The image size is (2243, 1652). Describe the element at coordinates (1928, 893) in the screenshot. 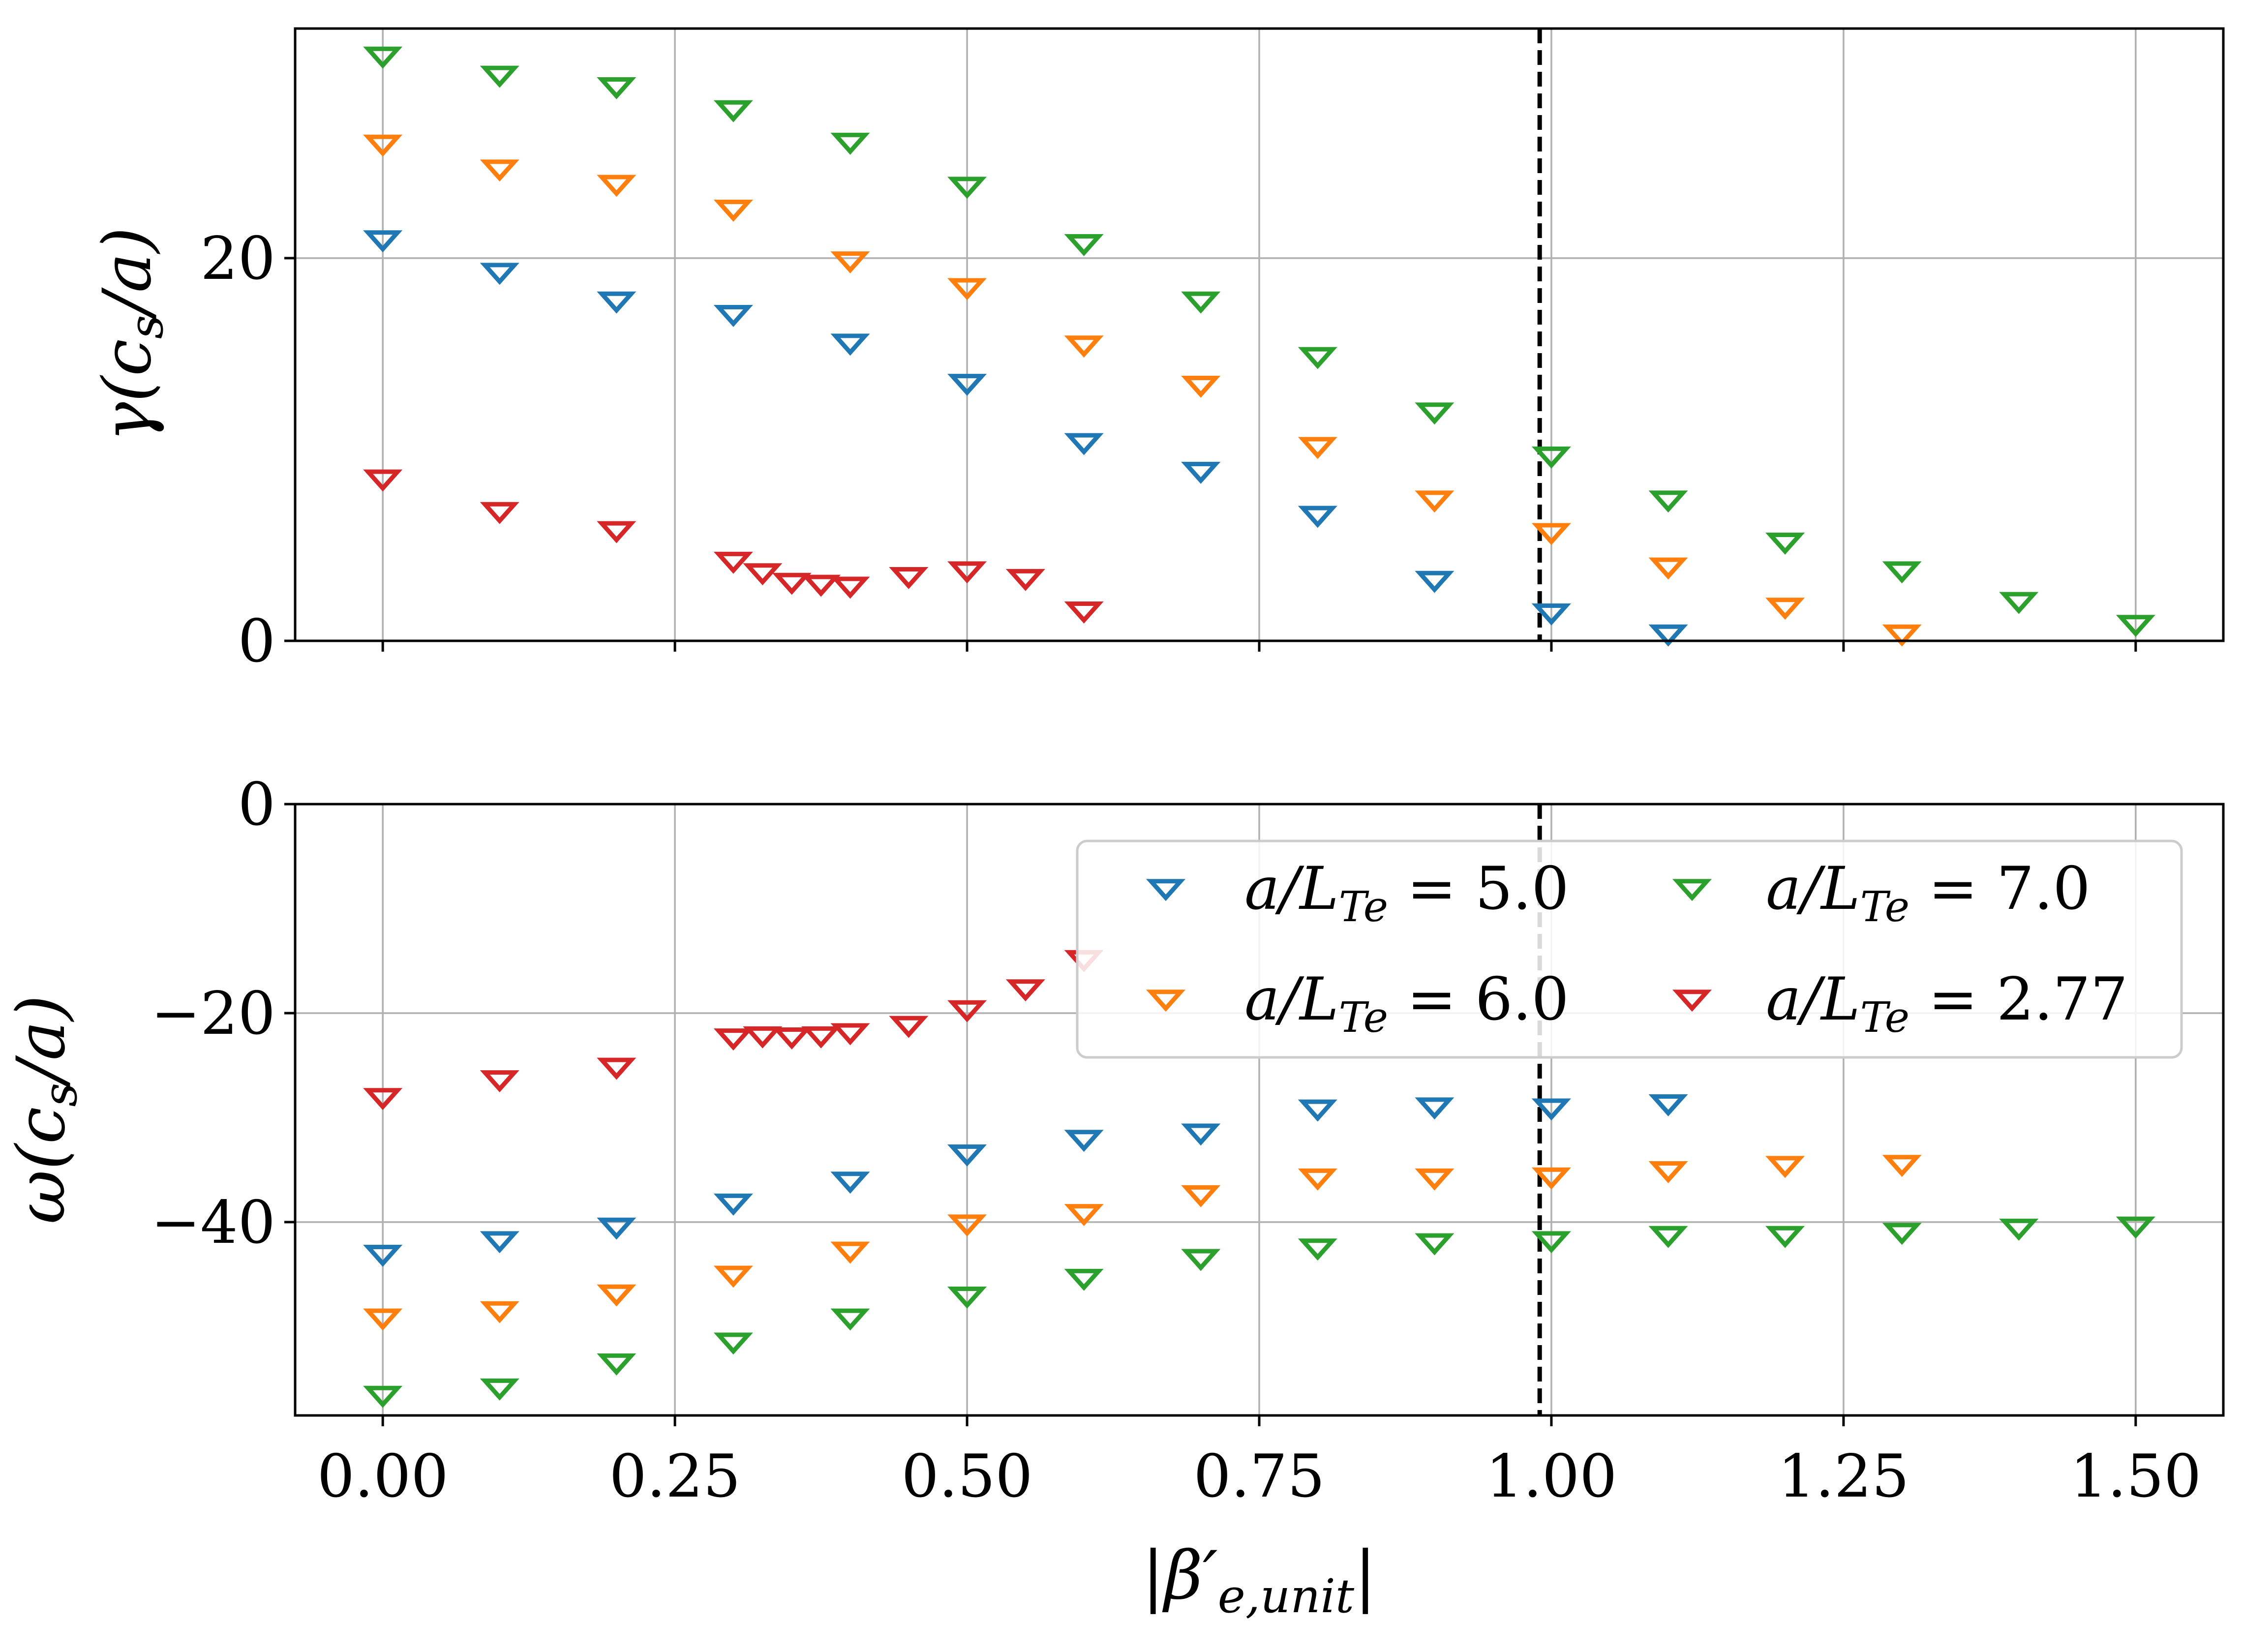

I see `legend-label: a/LTe = 7.0` at that location.